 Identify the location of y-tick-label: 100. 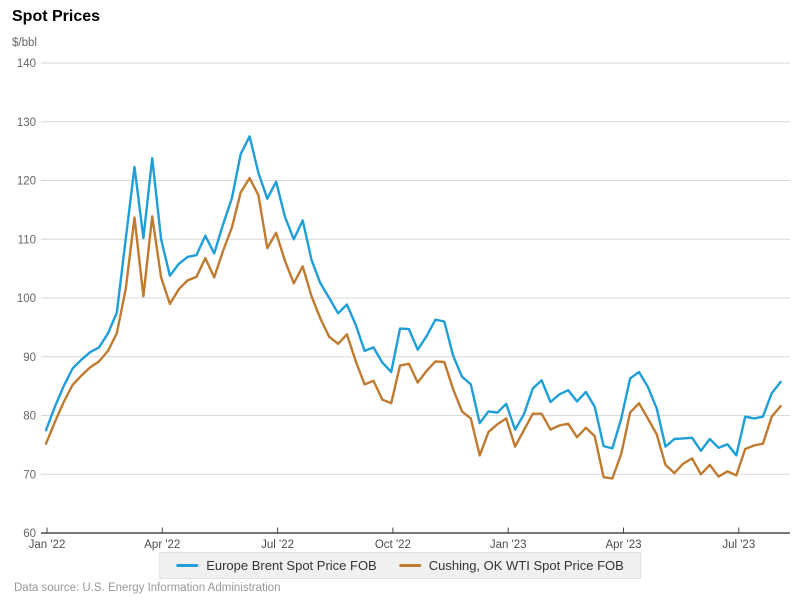
(26, 299).